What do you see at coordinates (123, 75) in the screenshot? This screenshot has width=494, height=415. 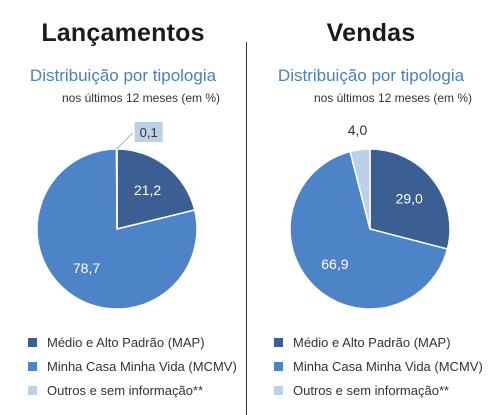 I see `launches-subtitle: Distribuição por tipologia` at bounding box center [123, 75].